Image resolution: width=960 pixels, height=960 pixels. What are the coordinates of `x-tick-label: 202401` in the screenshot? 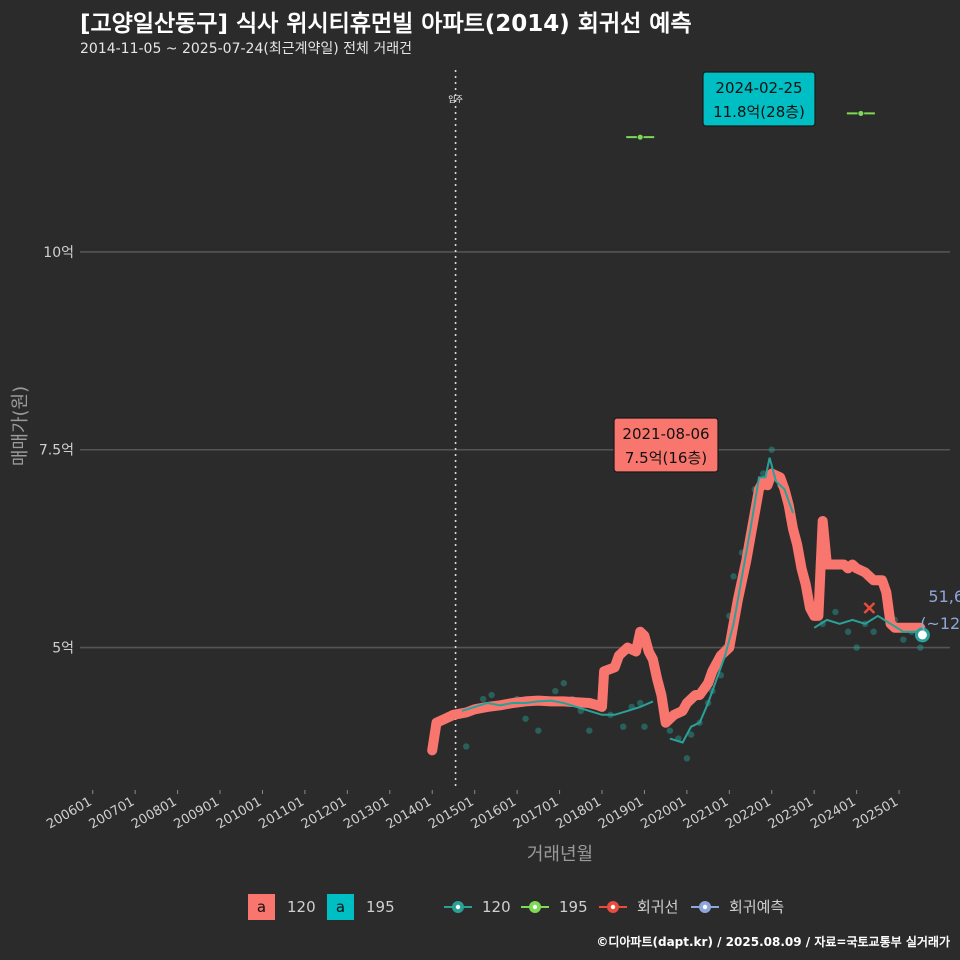 It's located at (833, 813).